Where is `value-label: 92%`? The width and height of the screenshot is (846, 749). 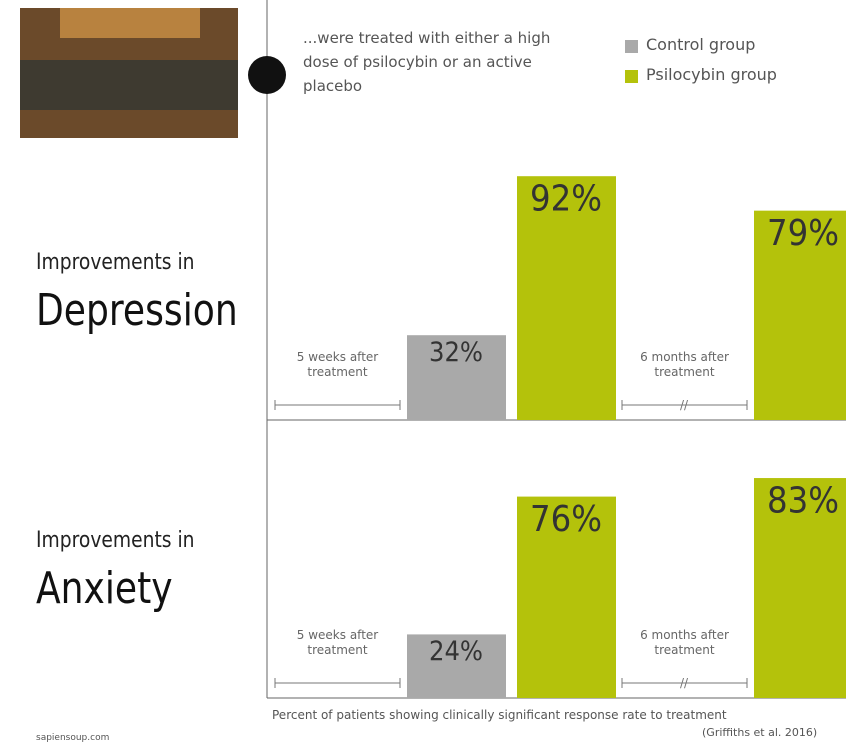 value-label: 92% is located at coordinates (566, 198).